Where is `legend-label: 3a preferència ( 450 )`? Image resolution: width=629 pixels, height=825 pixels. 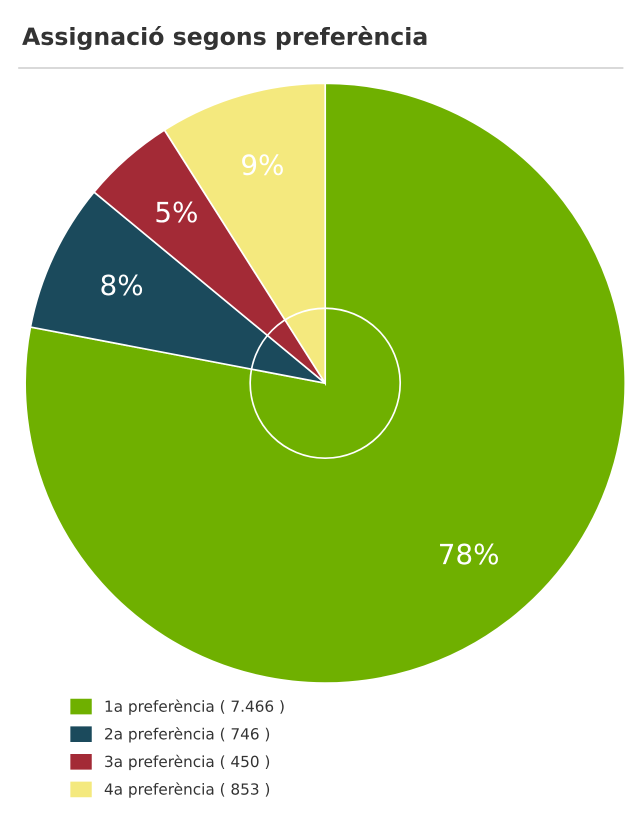
legend-label: 3a preferència ( 450 ) is located at coordinates (187, 762).